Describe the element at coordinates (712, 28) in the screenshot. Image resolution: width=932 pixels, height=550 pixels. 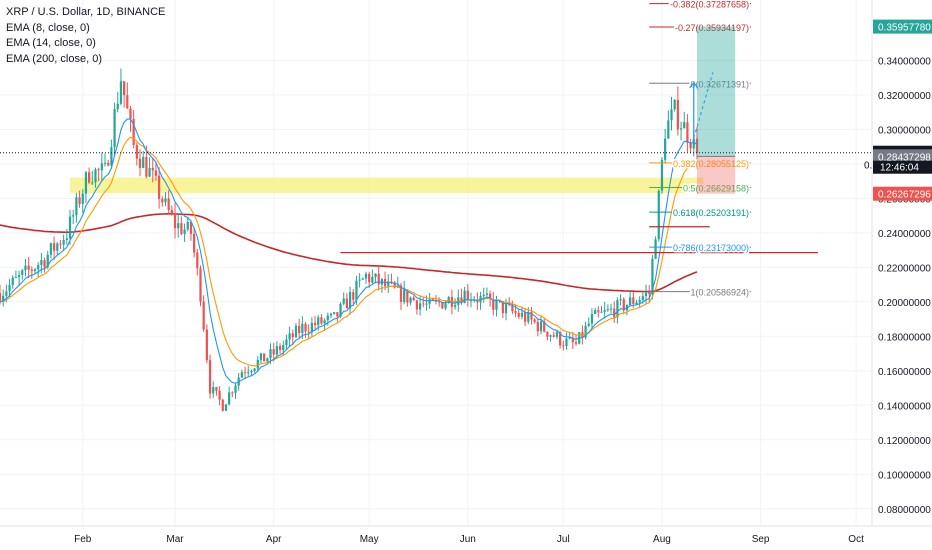
I see `fib-level-label: -0.27(0.35934197)` at that location.